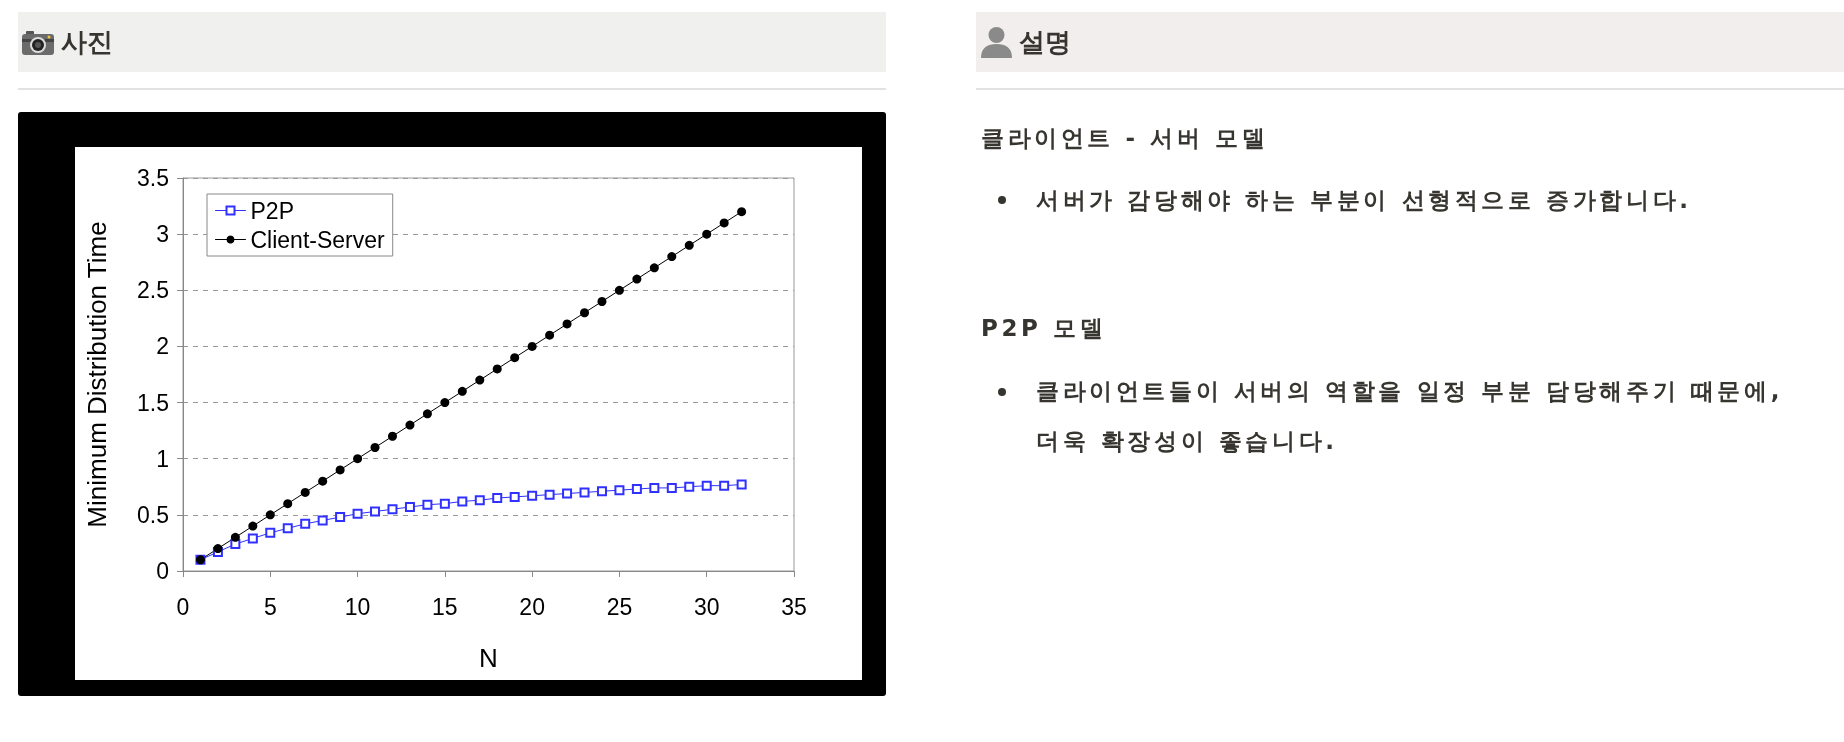 The image size is (1844, 742). I want to click on x-tick-label: 10, so click(357, 606).